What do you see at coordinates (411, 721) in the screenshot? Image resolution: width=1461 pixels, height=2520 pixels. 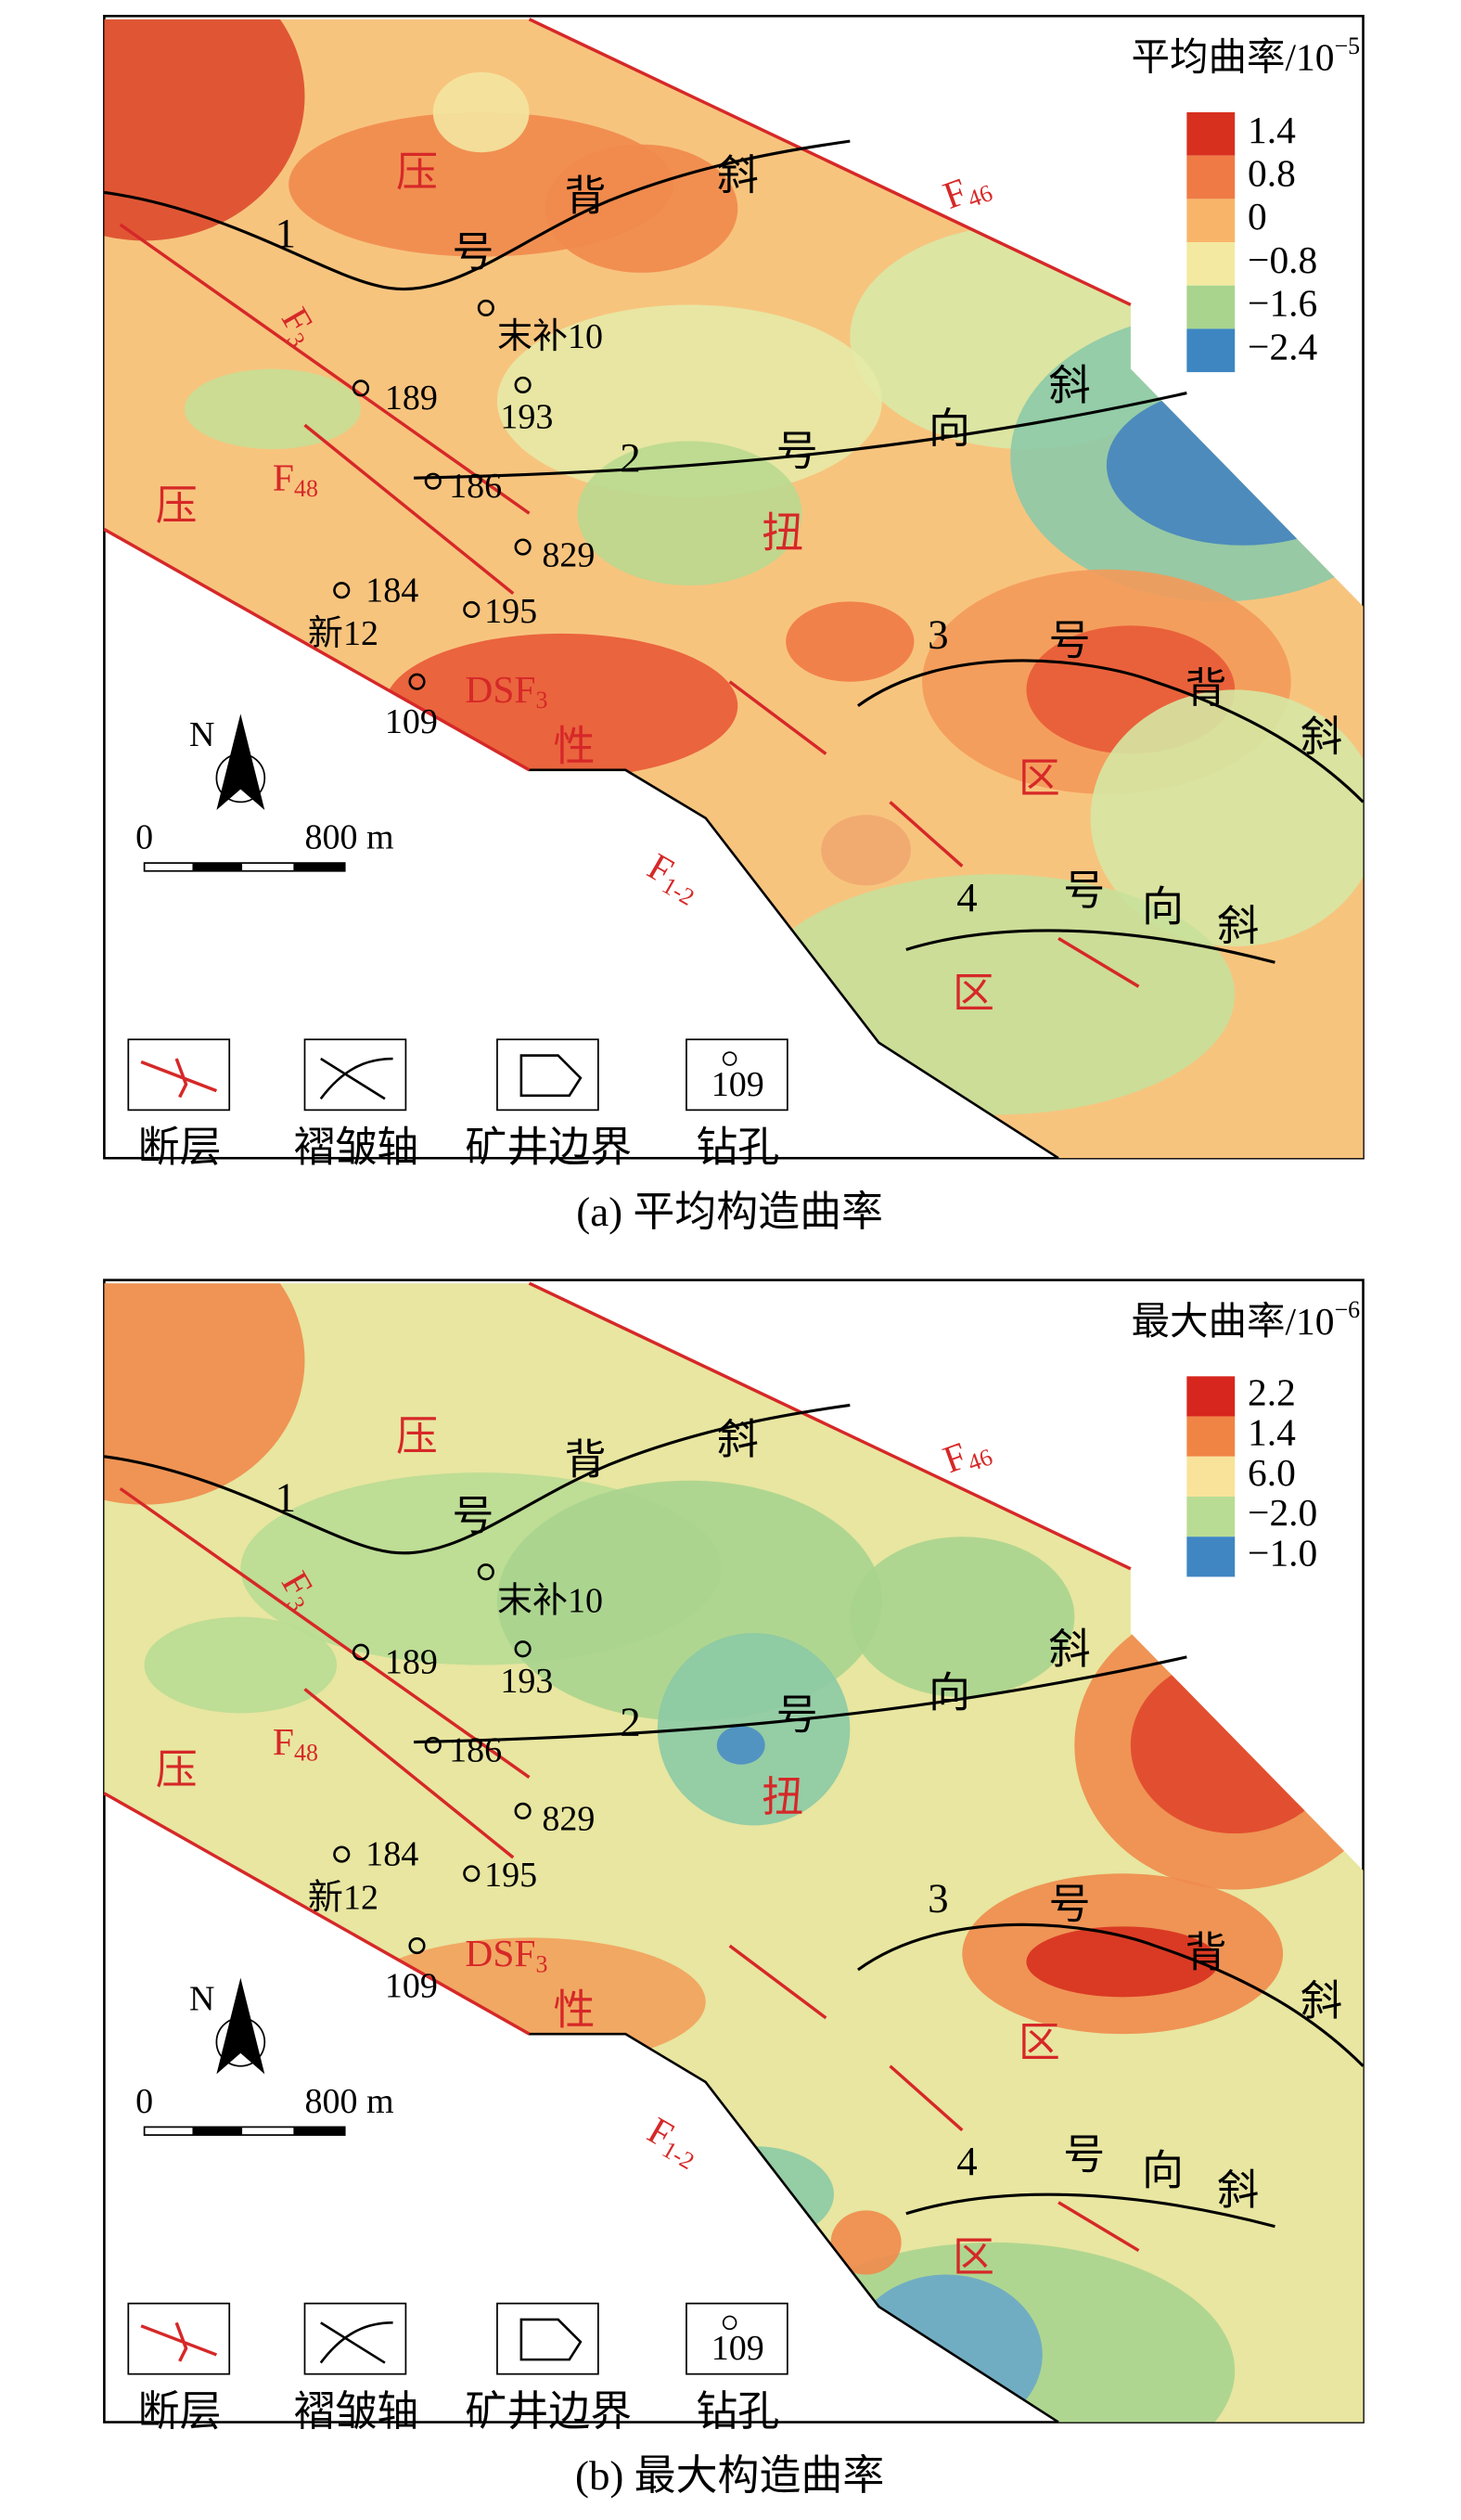 I see `borehole-label: 109` at bounding box center [411, 721].